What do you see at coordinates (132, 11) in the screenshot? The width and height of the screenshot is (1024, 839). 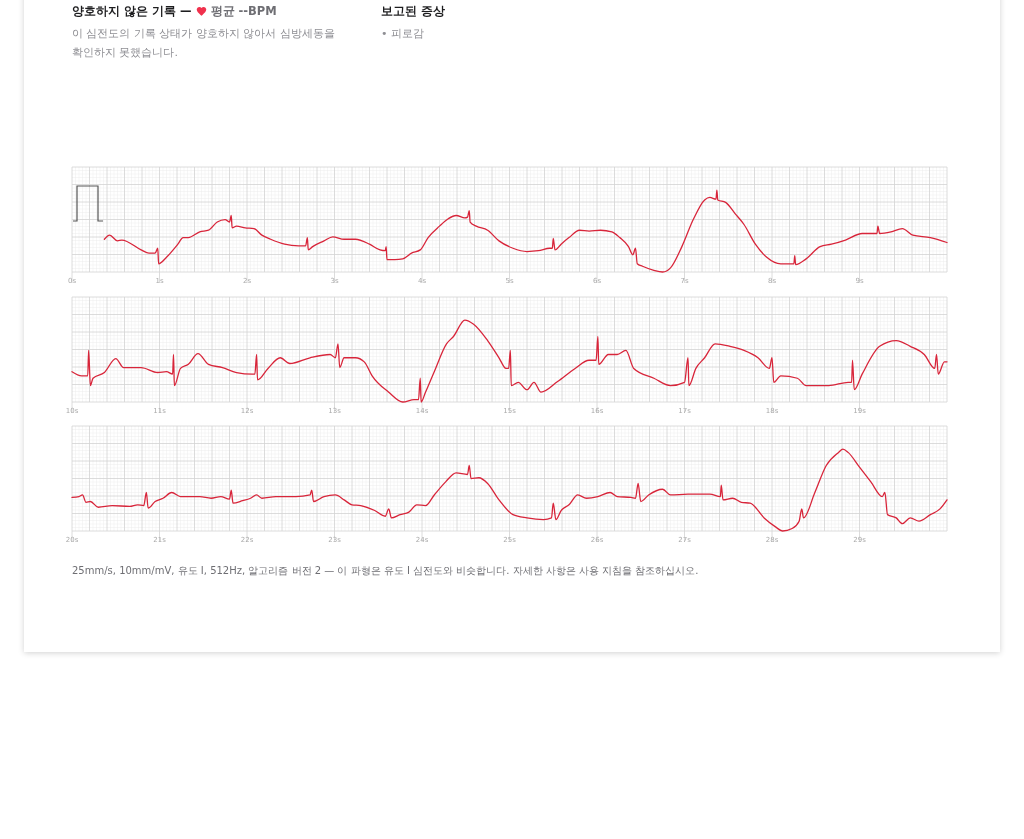 I see `chart-title: 양호하지 않은 기록 —` at bounding box center [132, 11].